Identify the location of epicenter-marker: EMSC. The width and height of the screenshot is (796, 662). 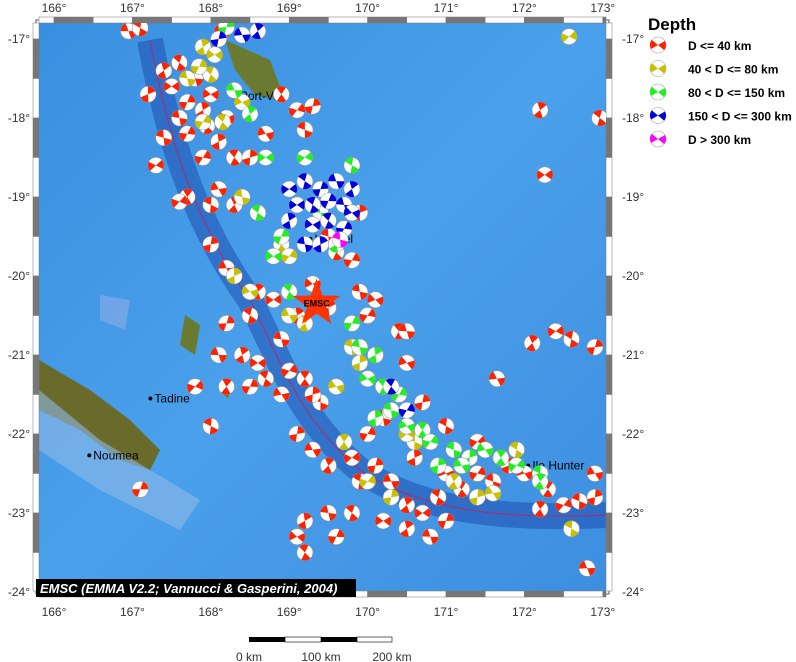
(316, 301).